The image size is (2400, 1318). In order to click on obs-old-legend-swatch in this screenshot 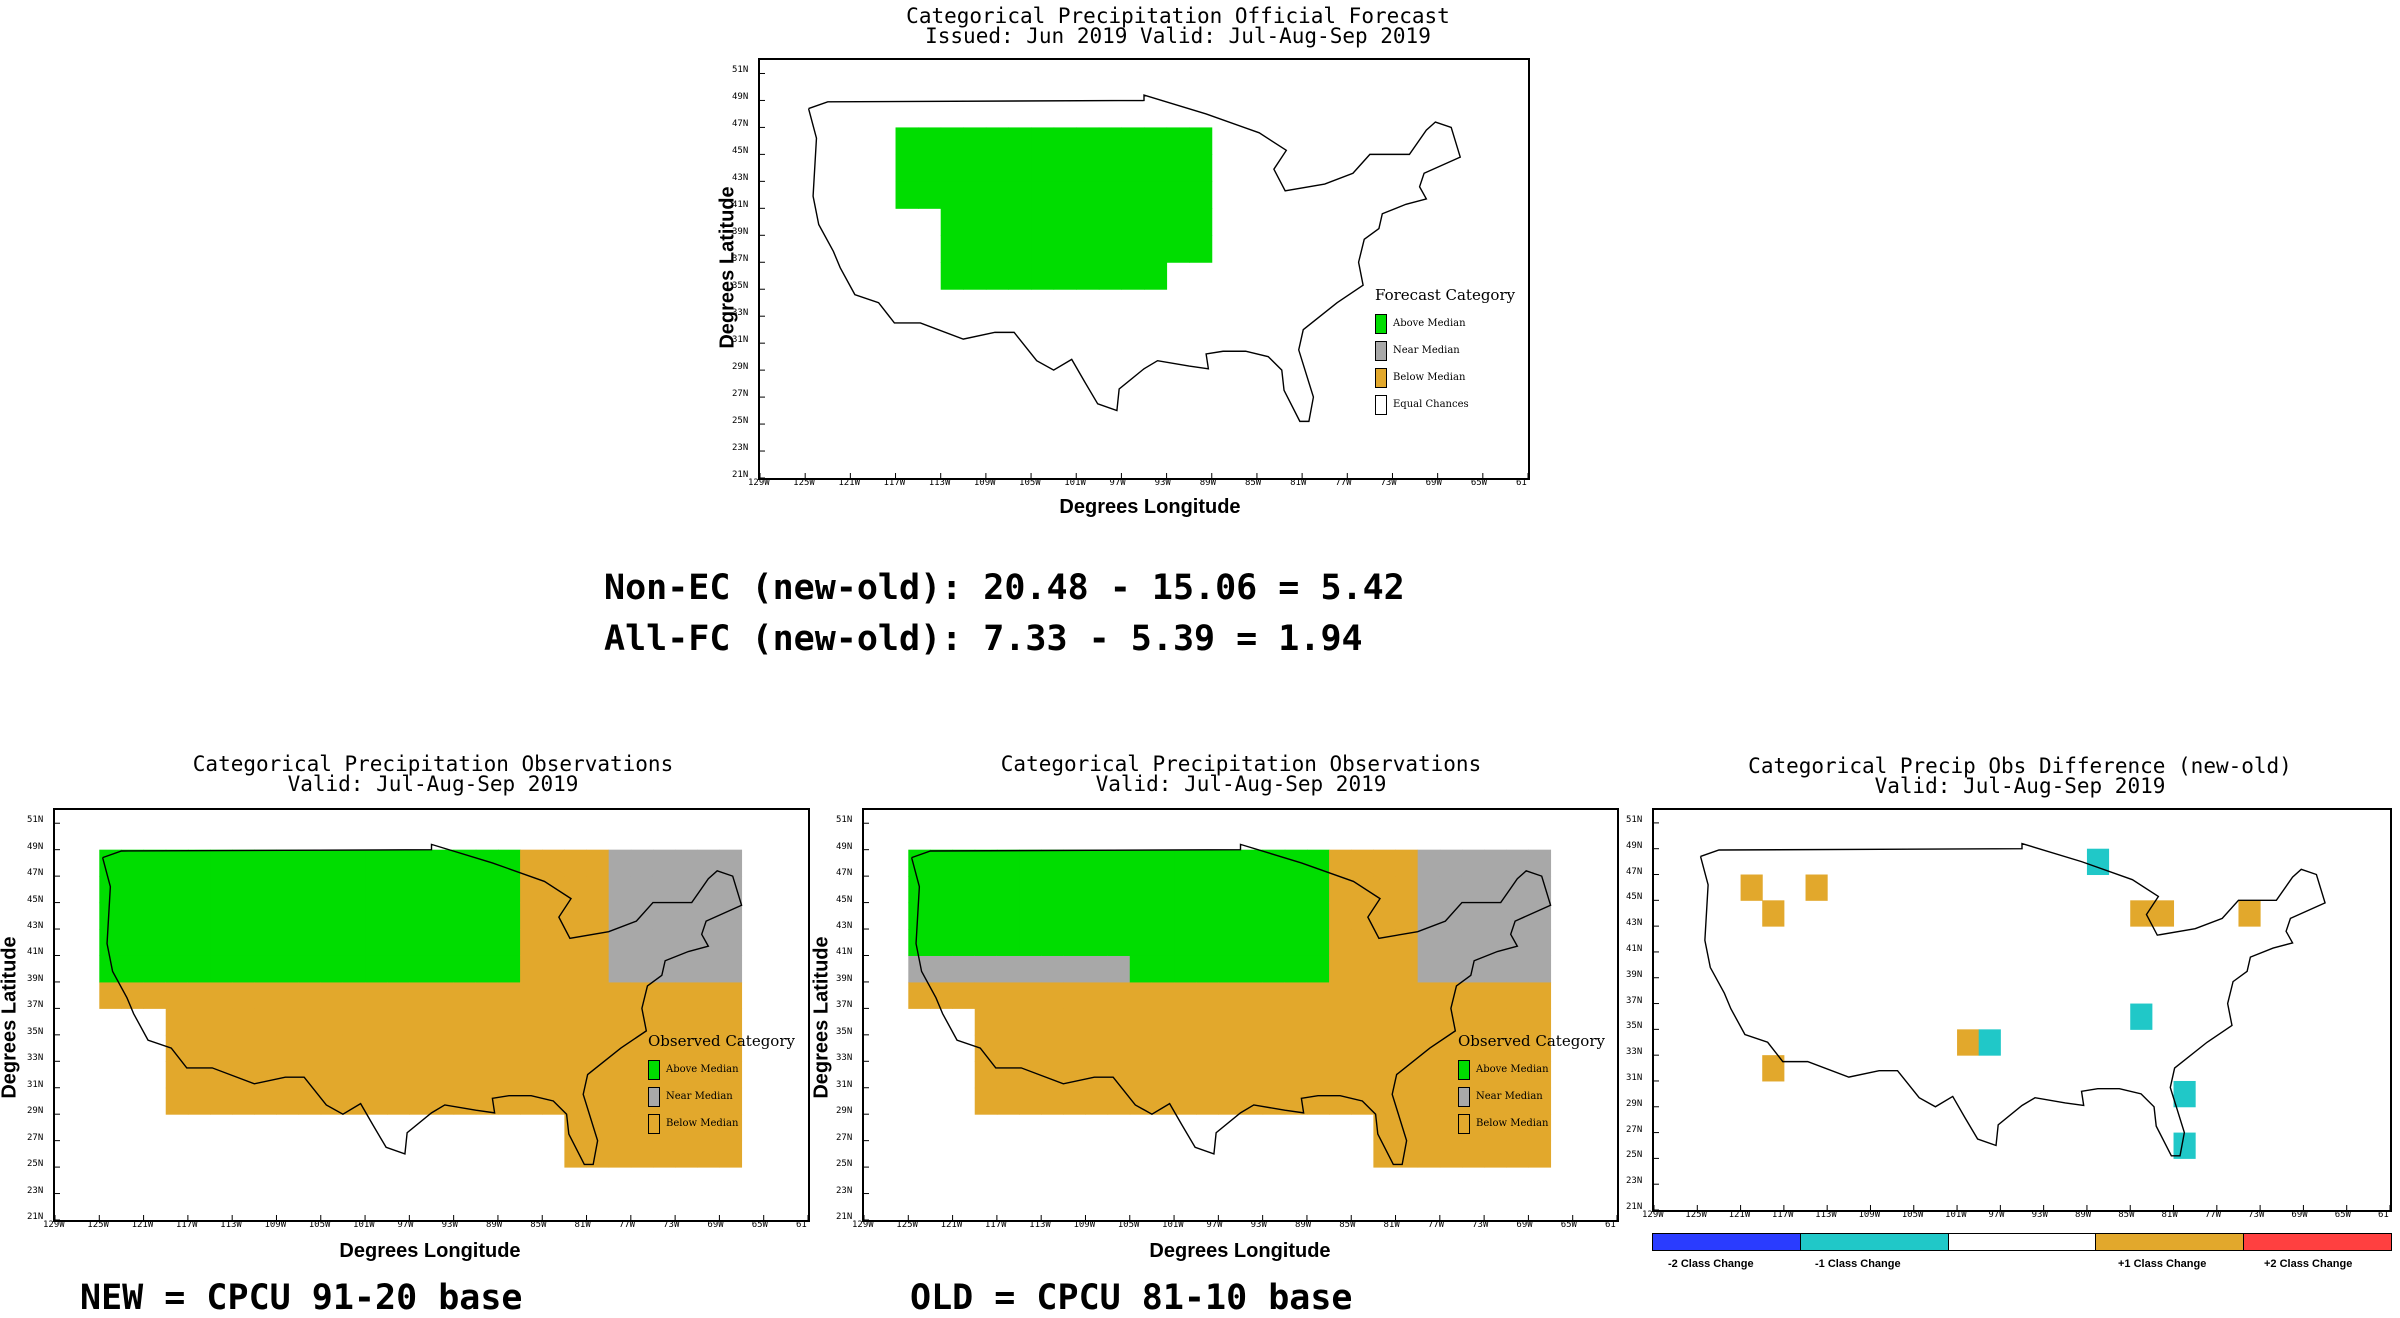, I will do `click(1464, 1096)`.